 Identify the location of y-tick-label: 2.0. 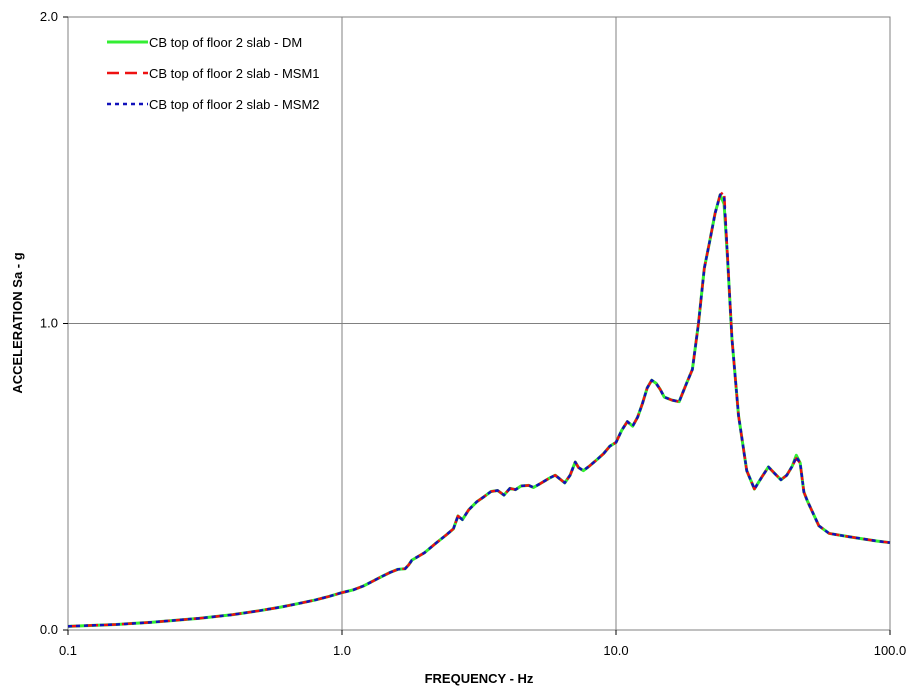
(49, 16).